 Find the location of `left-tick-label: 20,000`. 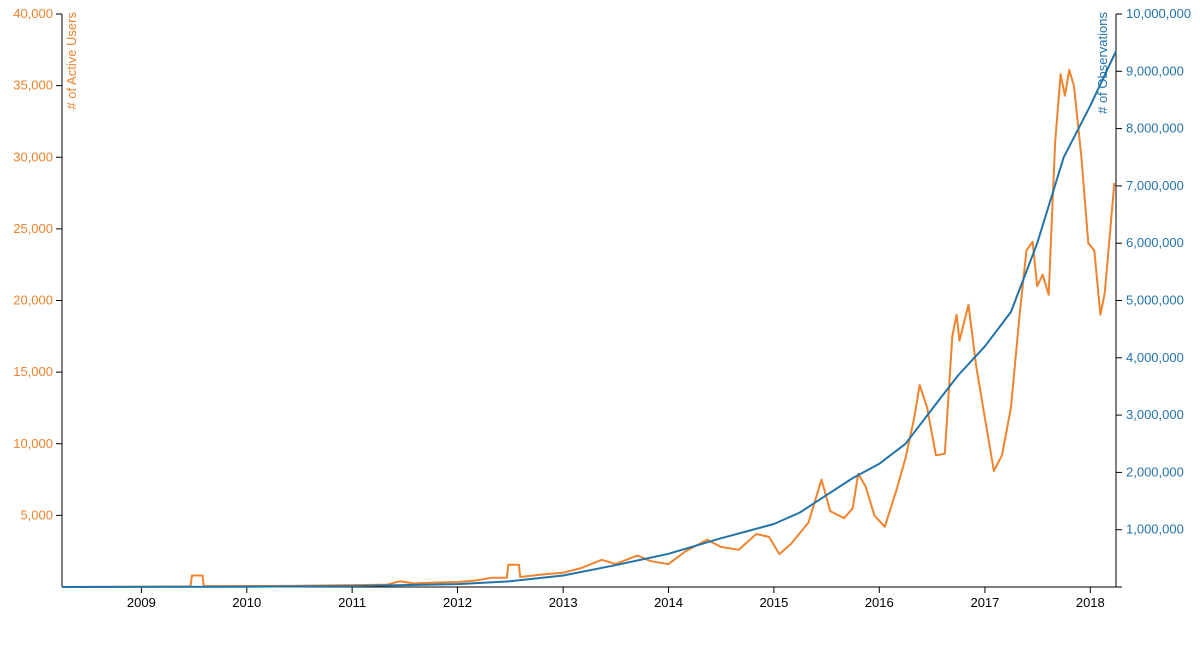

left-tick-label: 20,000 is located at coordinates (33, 300).